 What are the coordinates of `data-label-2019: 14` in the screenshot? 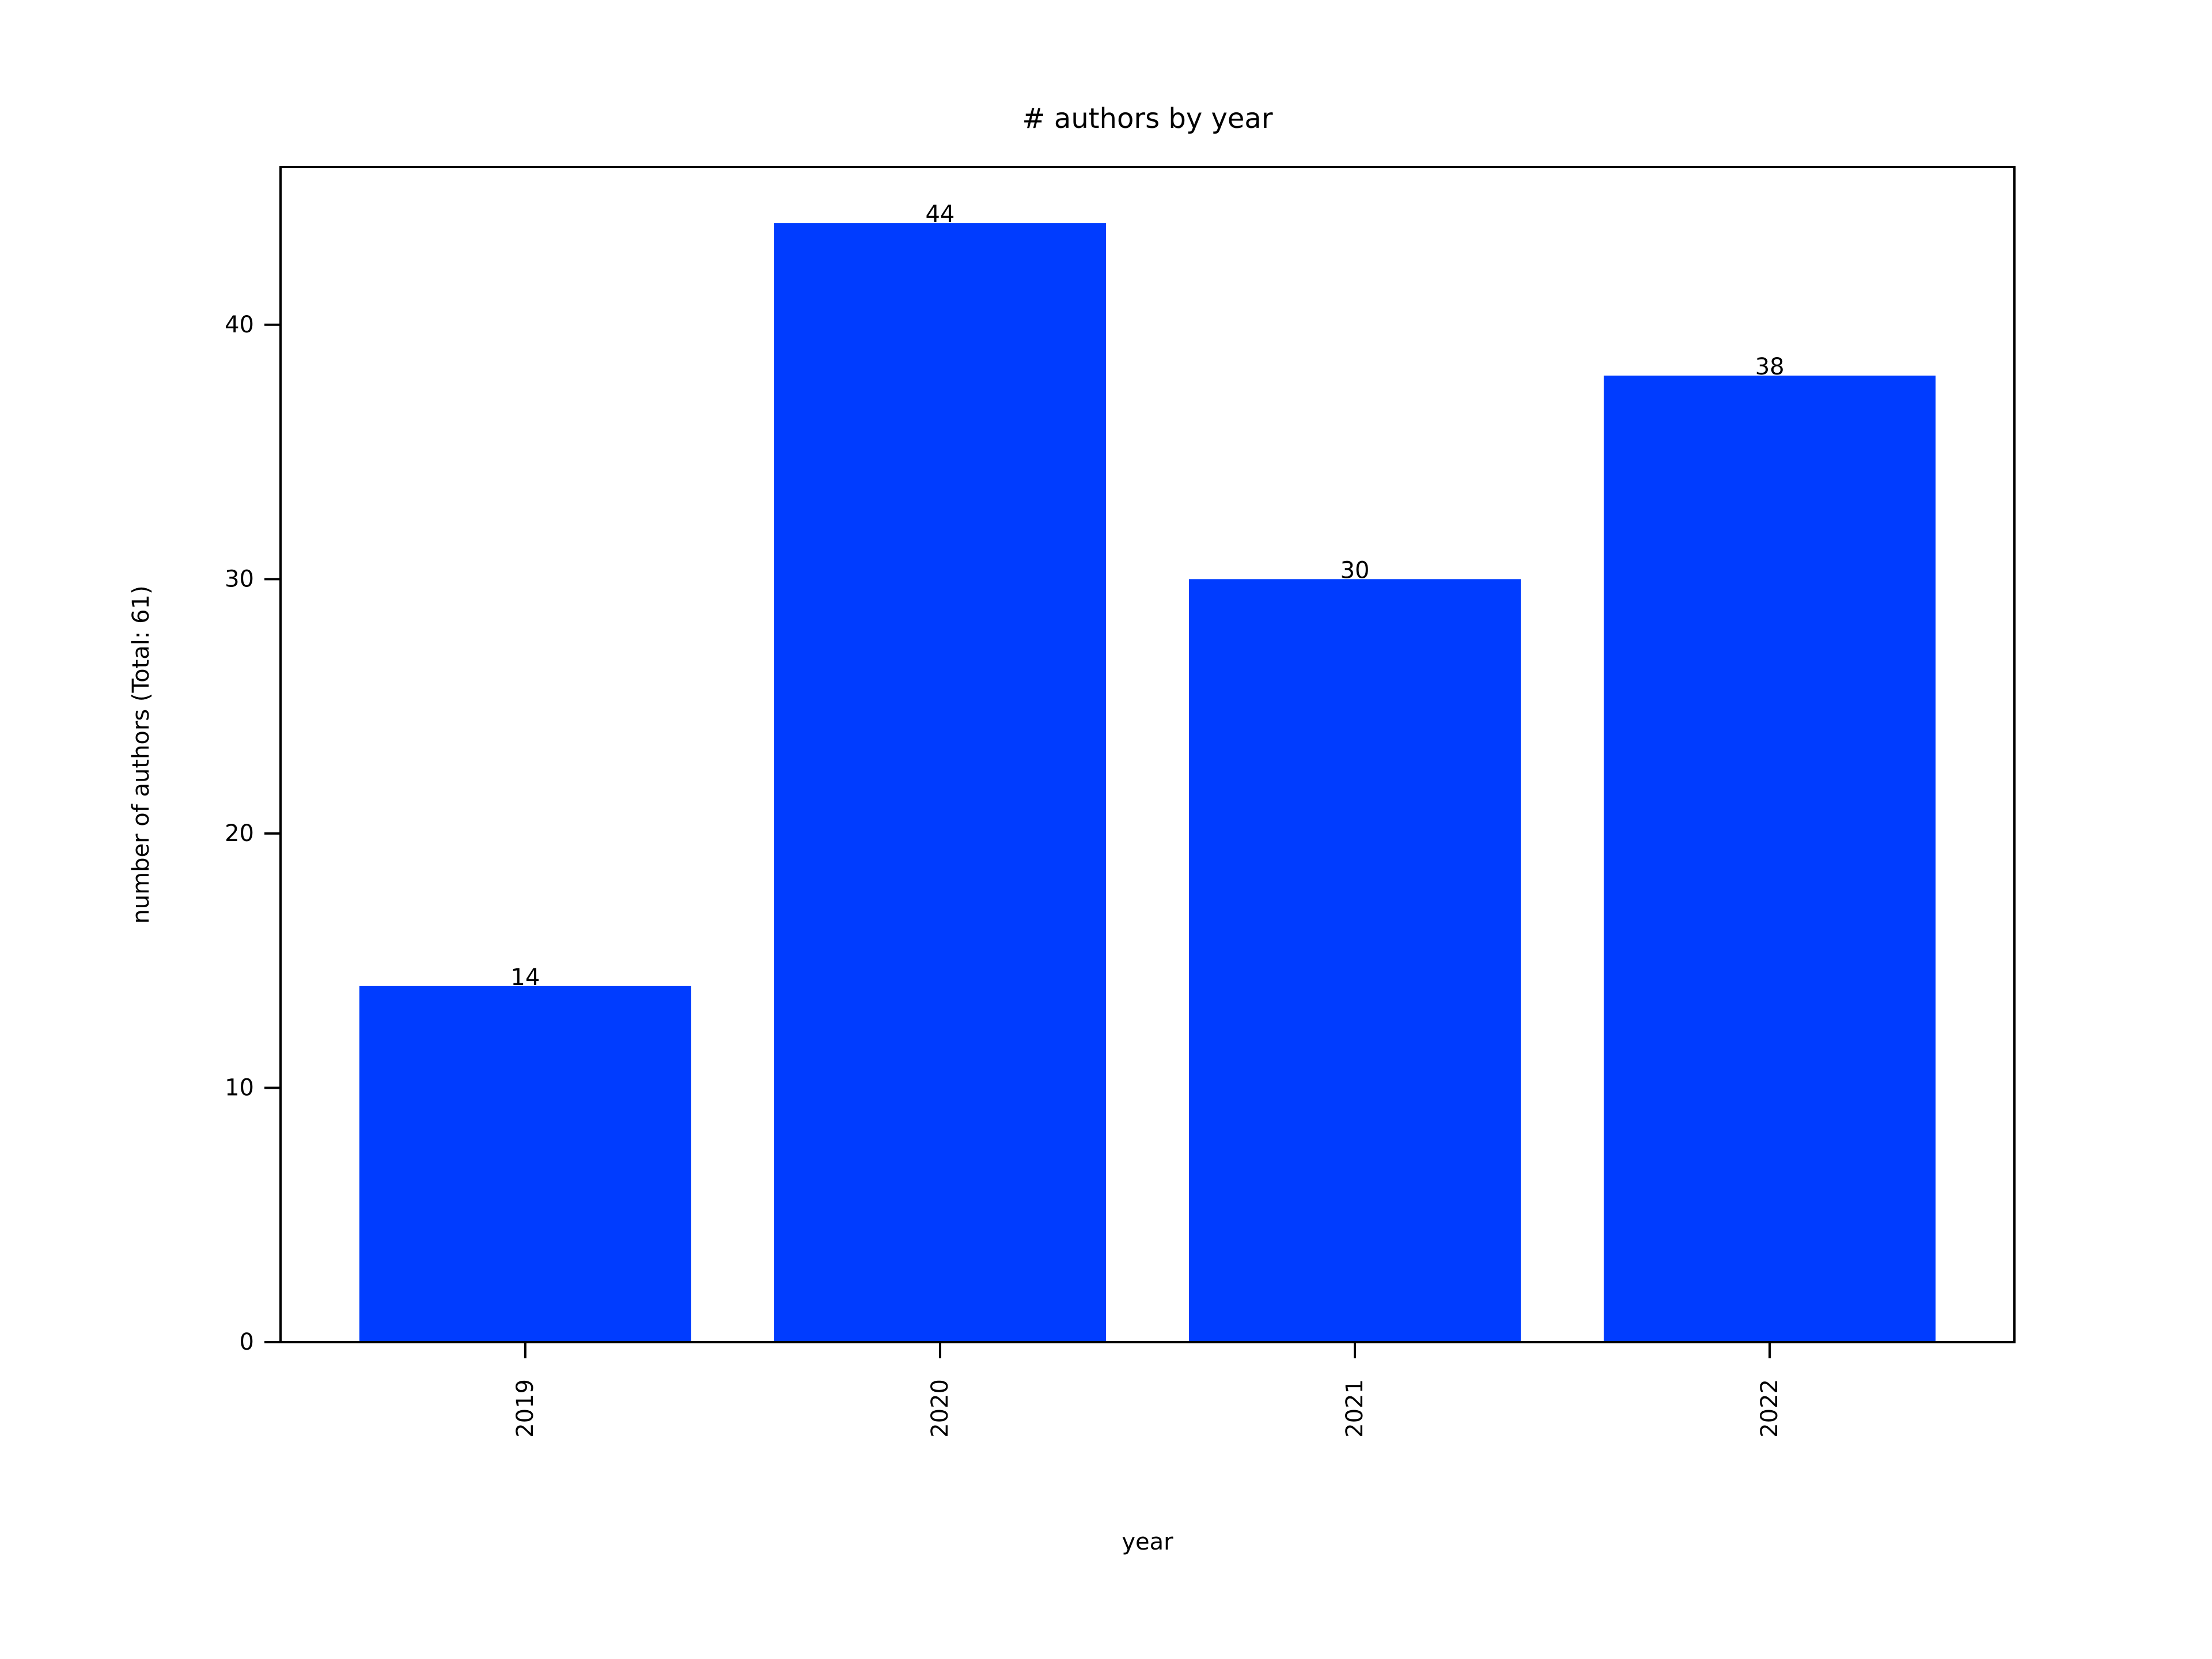 It's located at (525, 977).